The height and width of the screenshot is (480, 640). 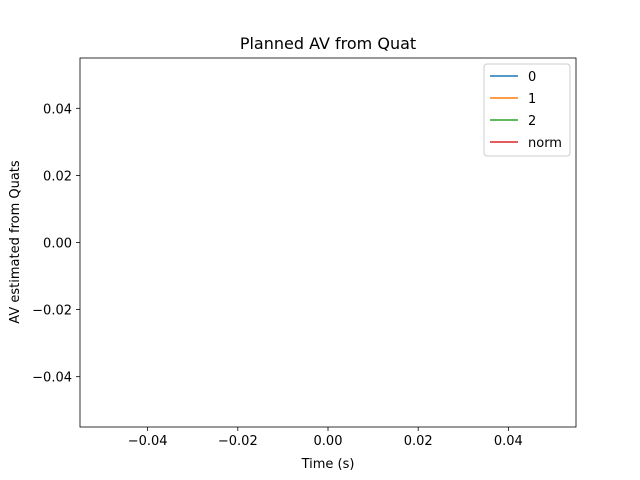 I want to click on y-tick-label: 0.00, so click(x=57, y=244).